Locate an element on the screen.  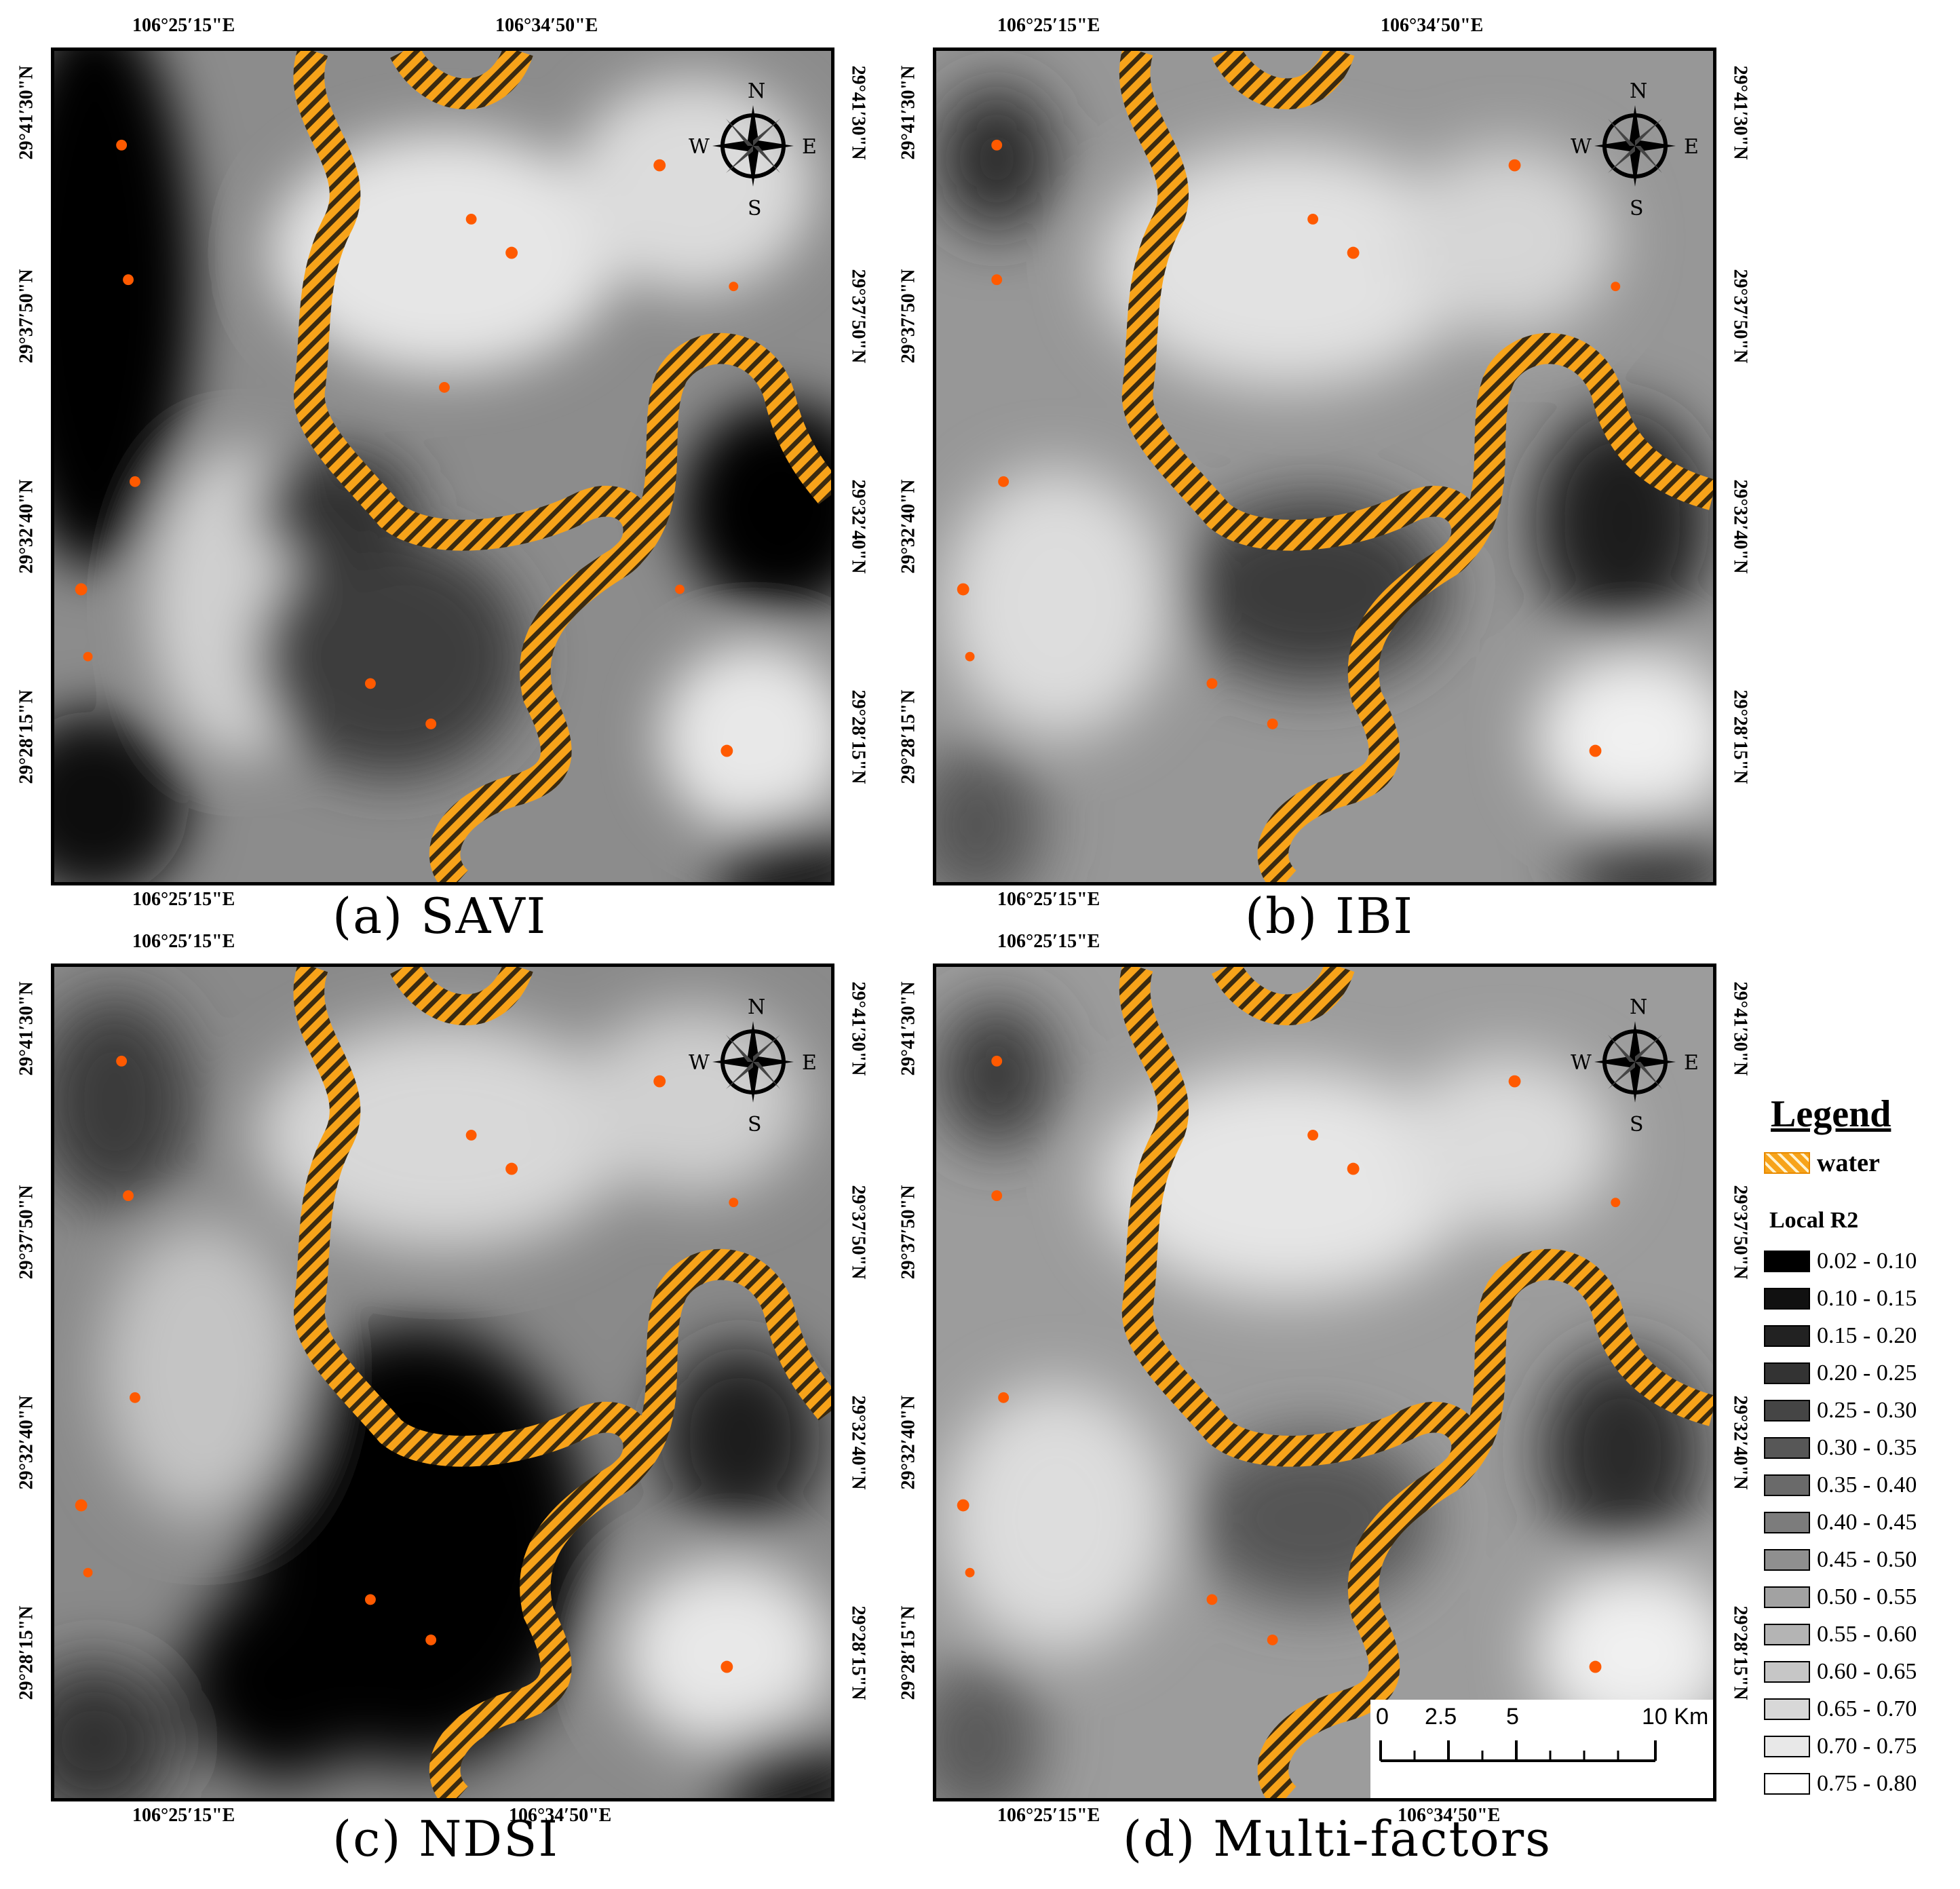
compass-w-d: W is located at coordinates (1581, 1063).